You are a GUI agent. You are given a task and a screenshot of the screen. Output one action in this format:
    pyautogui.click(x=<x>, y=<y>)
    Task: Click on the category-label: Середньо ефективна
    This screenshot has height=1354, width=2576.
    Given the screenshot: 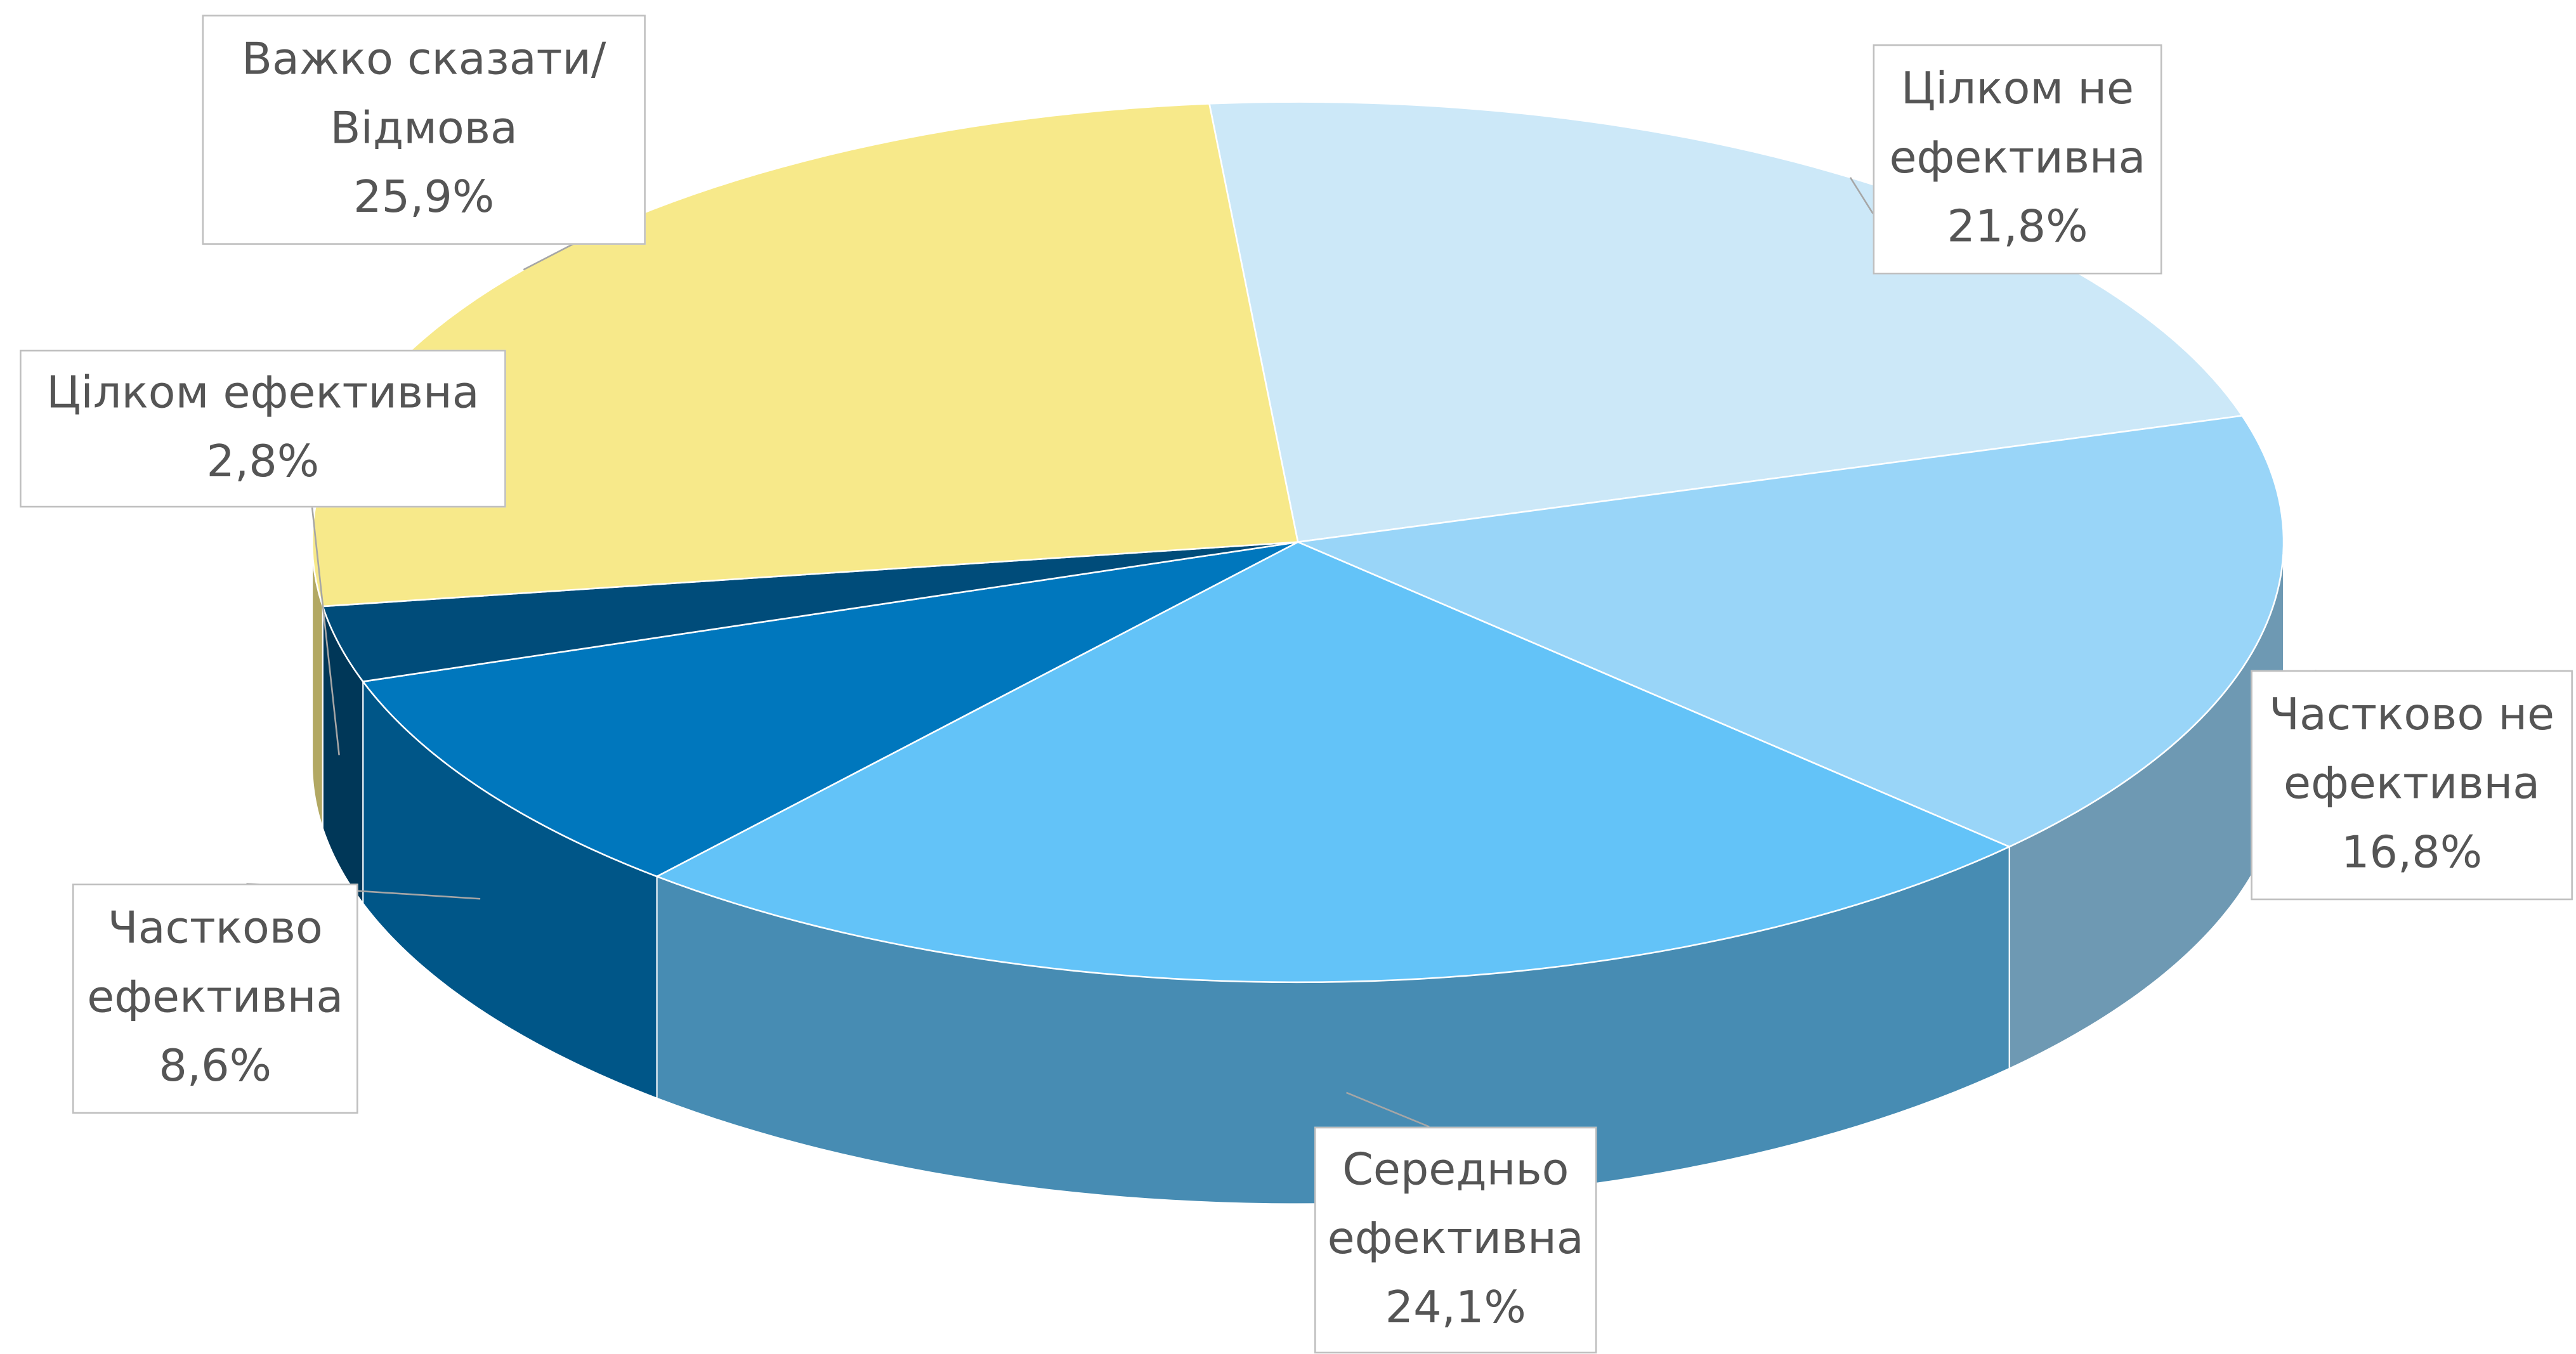 What is the action you would take?
    pyautogui.click(x=1455, y=1205)
    